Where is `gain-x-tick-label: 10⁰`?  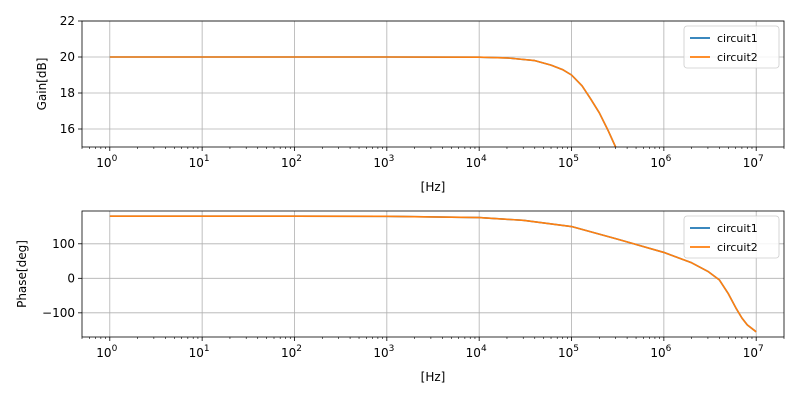
gain-x-tick-label: 10⁰ is located at coordinates (106, 162).